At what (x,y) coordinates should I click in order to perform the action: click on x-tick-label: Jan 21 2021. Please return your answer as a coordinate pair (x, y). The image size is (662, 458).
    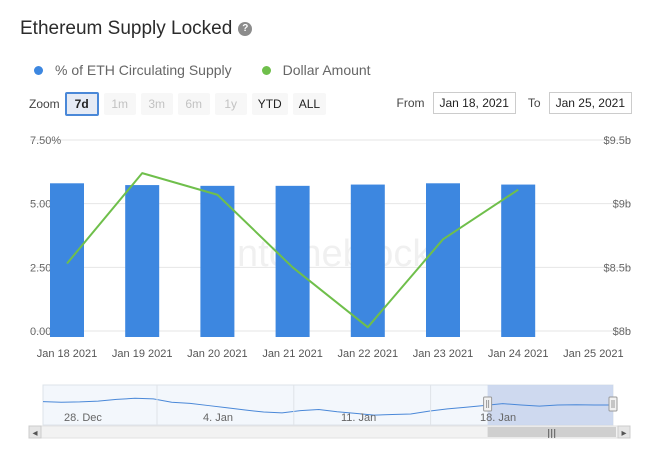
    Looking at the image, I should click on (292, 354).